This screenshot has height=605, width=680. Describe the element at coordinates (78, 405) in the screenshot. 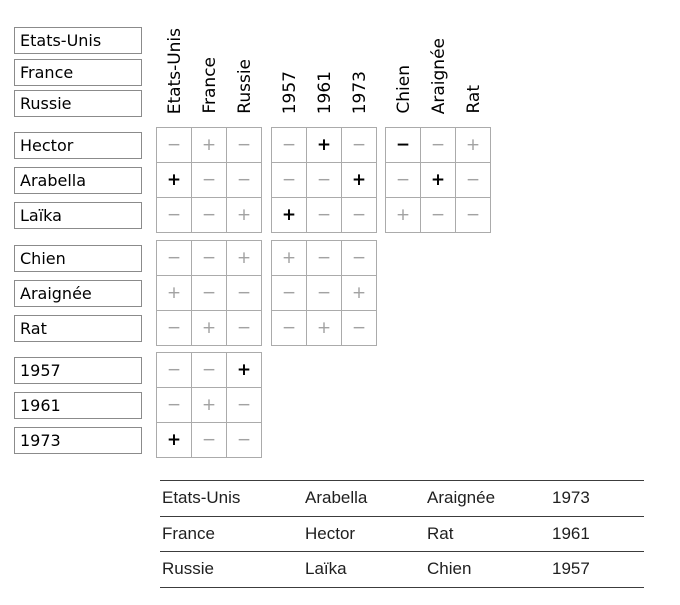

I see `row-label-box: 1961` at that location.